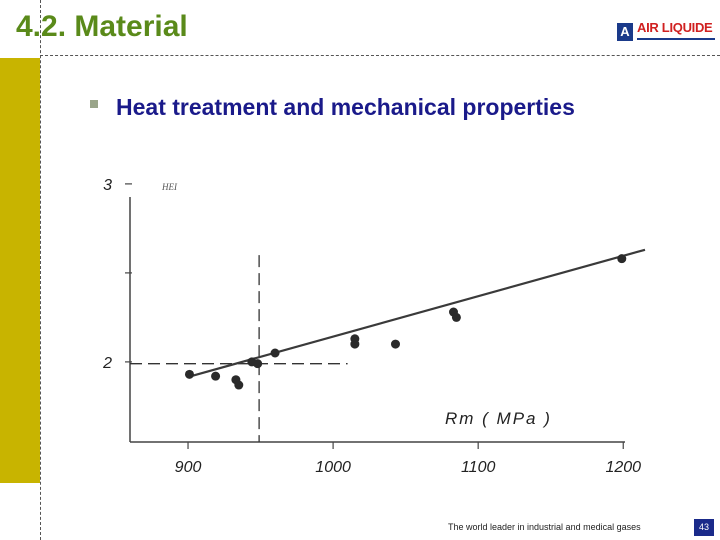  I want to click on x-tick-label: 1200, so click(623, 467).